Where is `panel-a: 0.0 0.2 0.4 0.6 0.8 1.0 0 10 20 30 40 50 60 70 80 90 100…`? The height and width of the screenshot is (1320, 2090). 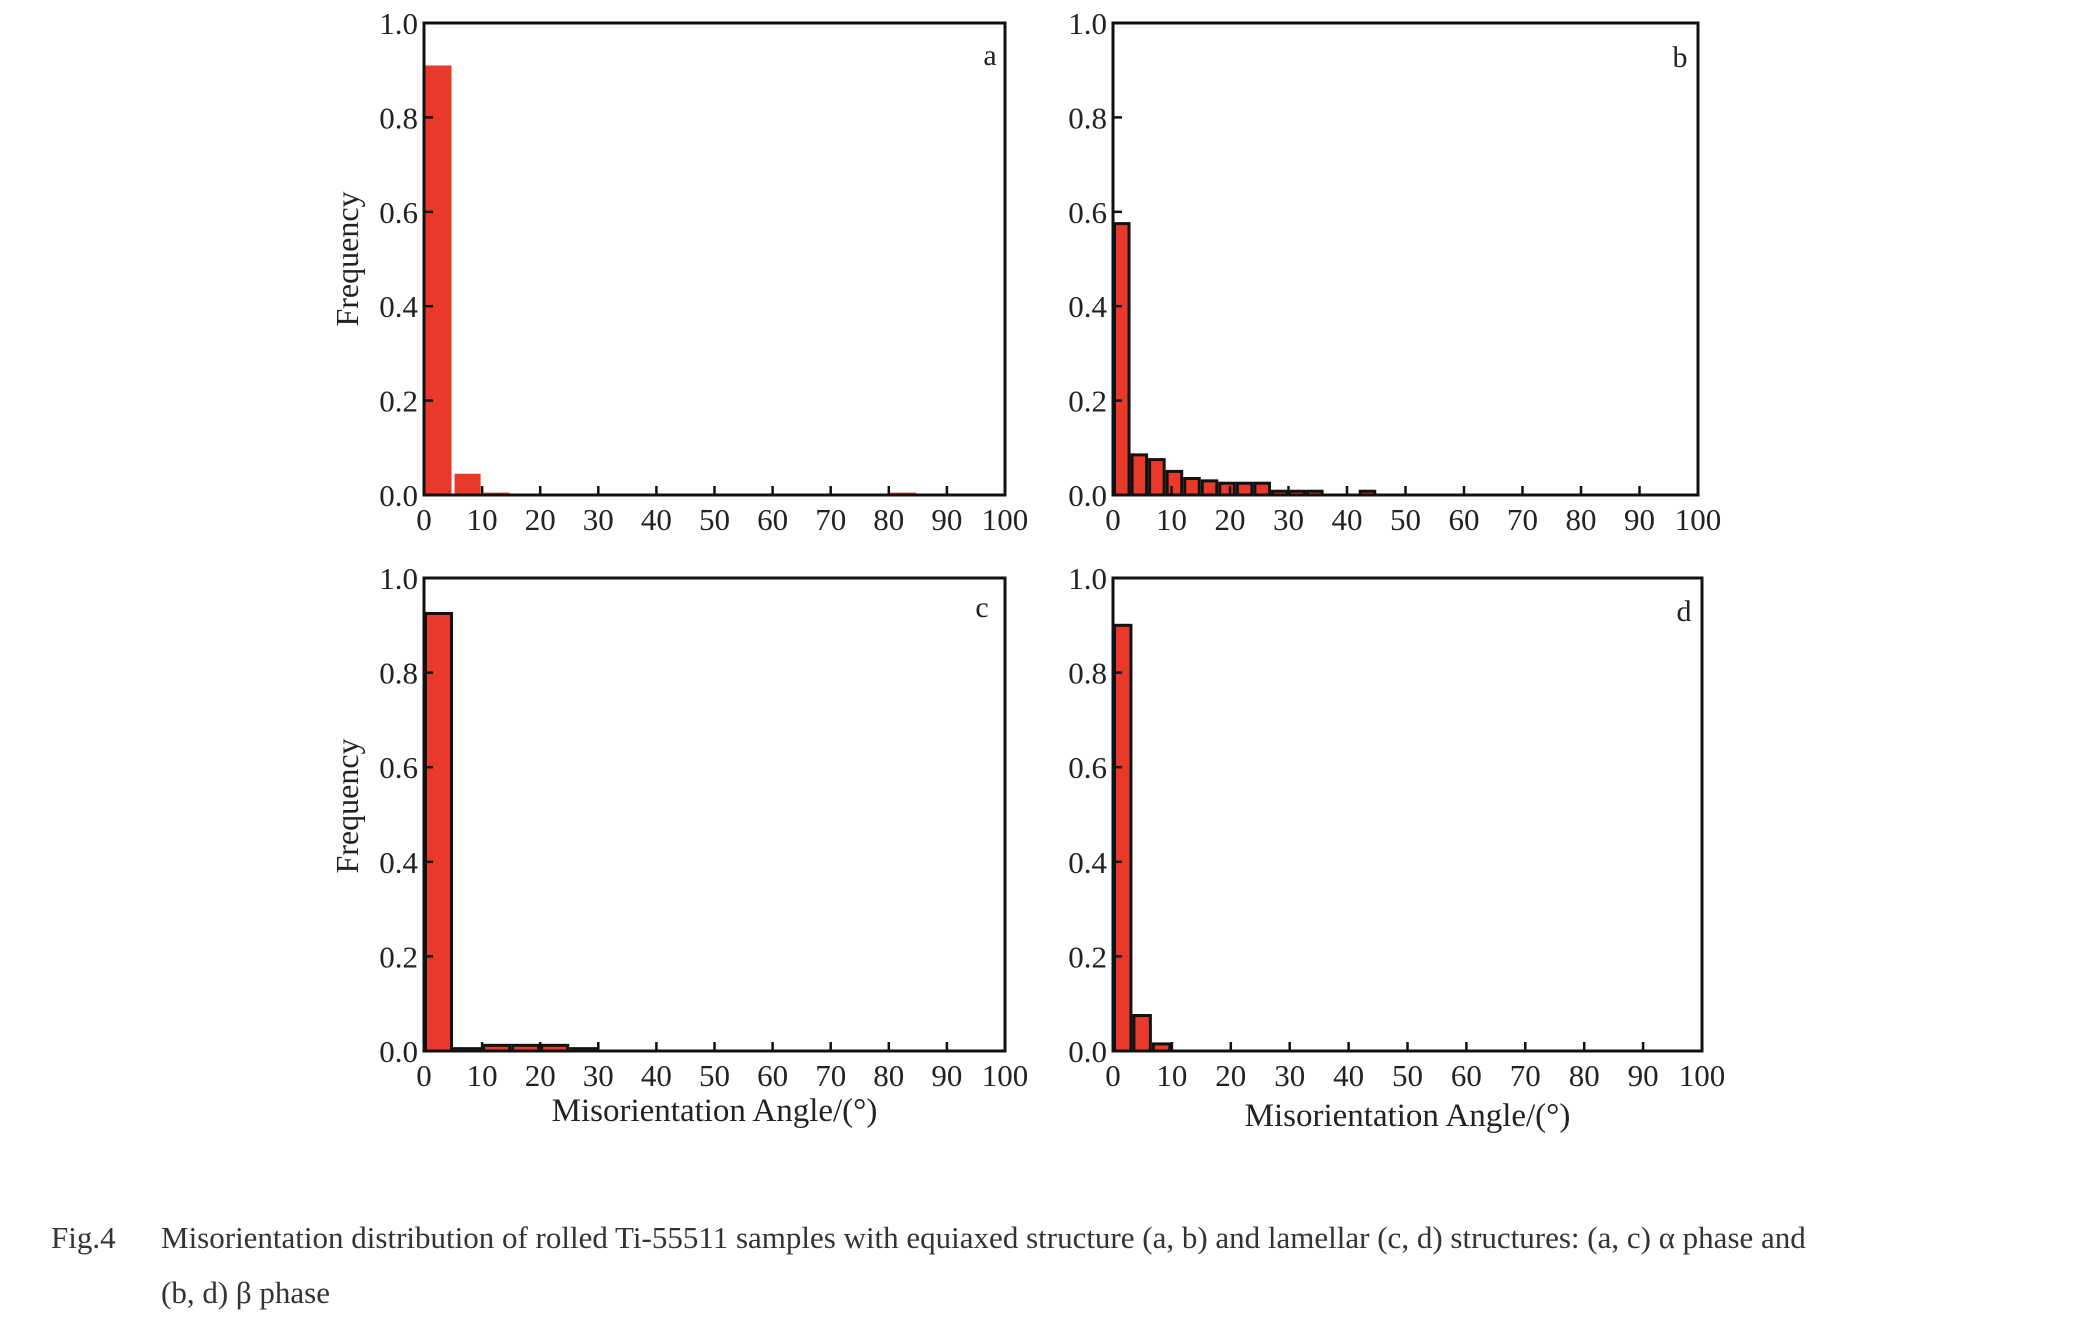
panel-a: 0.0 0.2 0.4 0.6 0.8 1.0 0 10 20 30 40 50 60 70 80 90 100… is located at coordinates (678, 271).